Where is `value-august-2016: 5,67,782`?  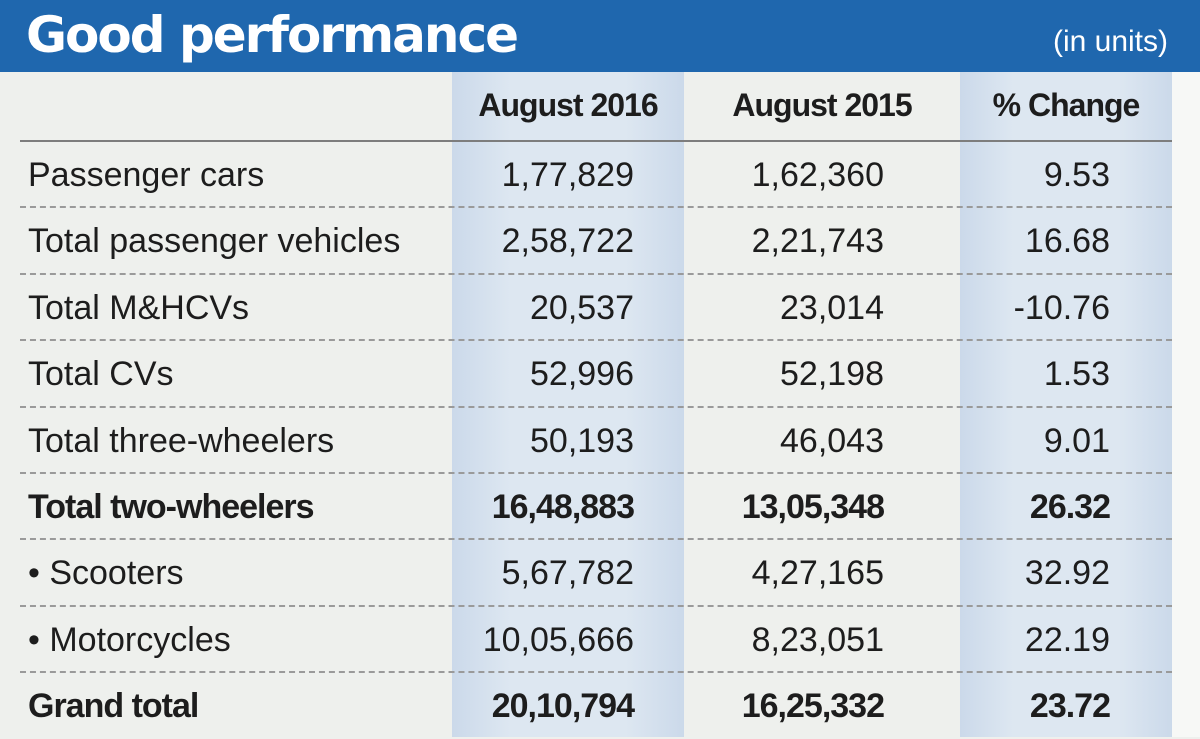
value-august-2016: 5,67,782 is located at coordinates (567, 573).